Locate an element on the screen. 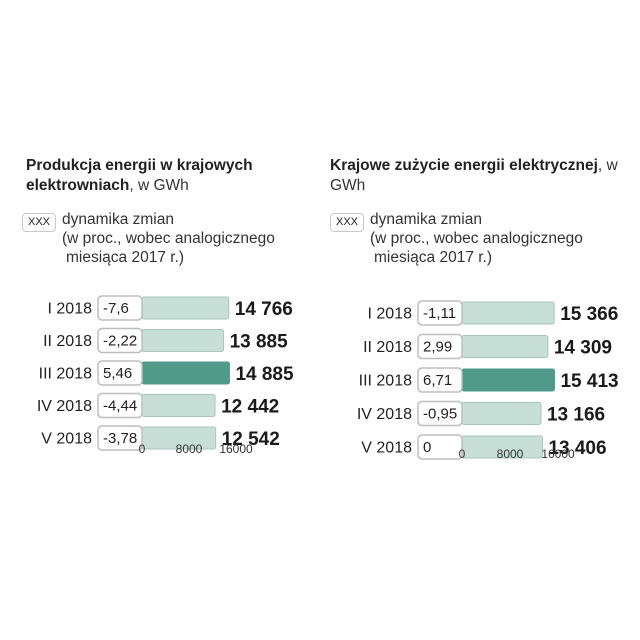 The height and width of the screenshot is (640, 640). change-label: -0,95 is located at coordinates (440, 414).